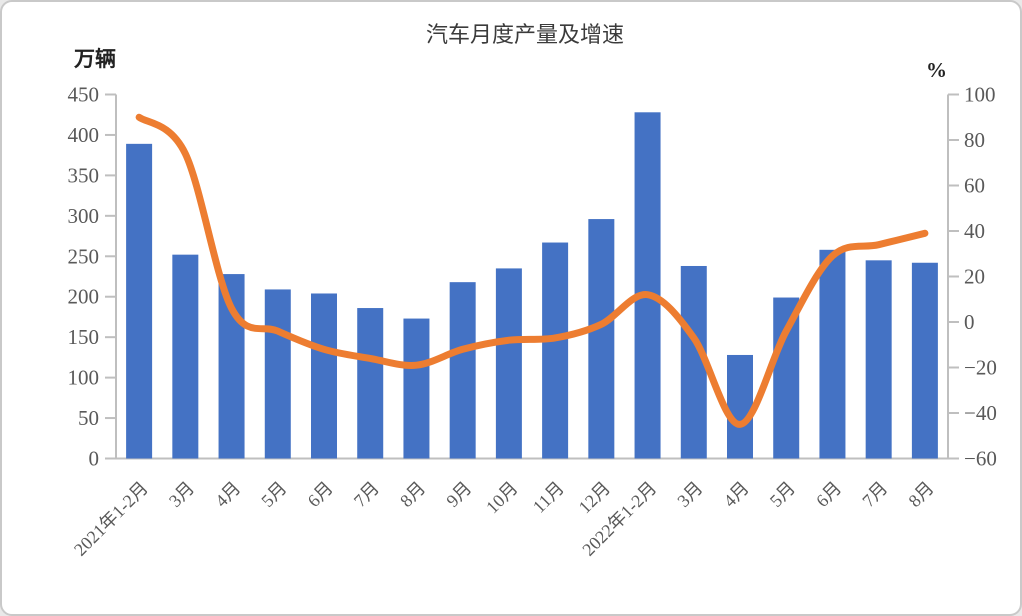 Image resolution: width=1022 pixels, height=616 pixels. Describe the element at coordinates (974, 140) in the screenshot. I see `right-axis-tick-label: 80` at that location.